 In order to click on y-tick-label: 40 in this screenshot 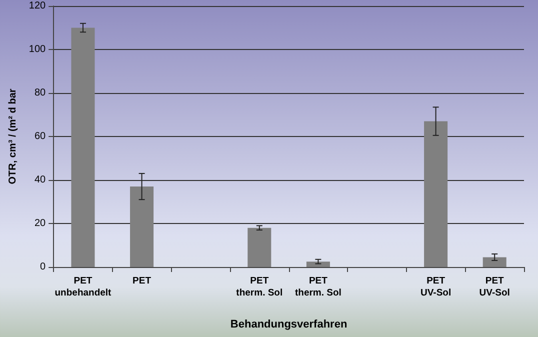, I will do `click(40, 180)`.